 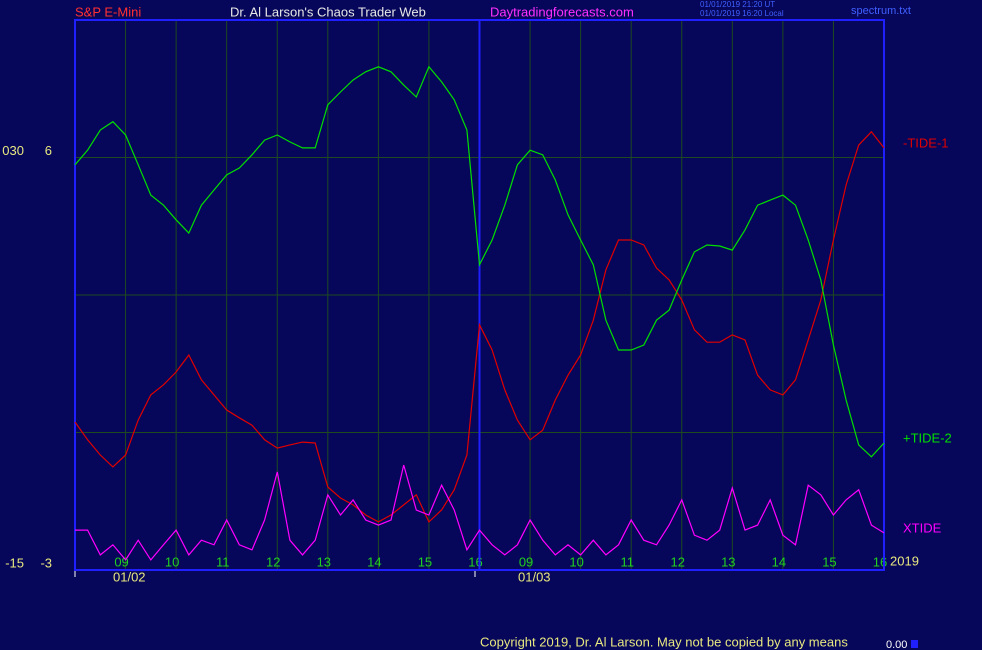 What do you see at coordinates (13, 150) in the screenshot?
I see `y2-tick-label: 030` at bounding box center [13, 150].